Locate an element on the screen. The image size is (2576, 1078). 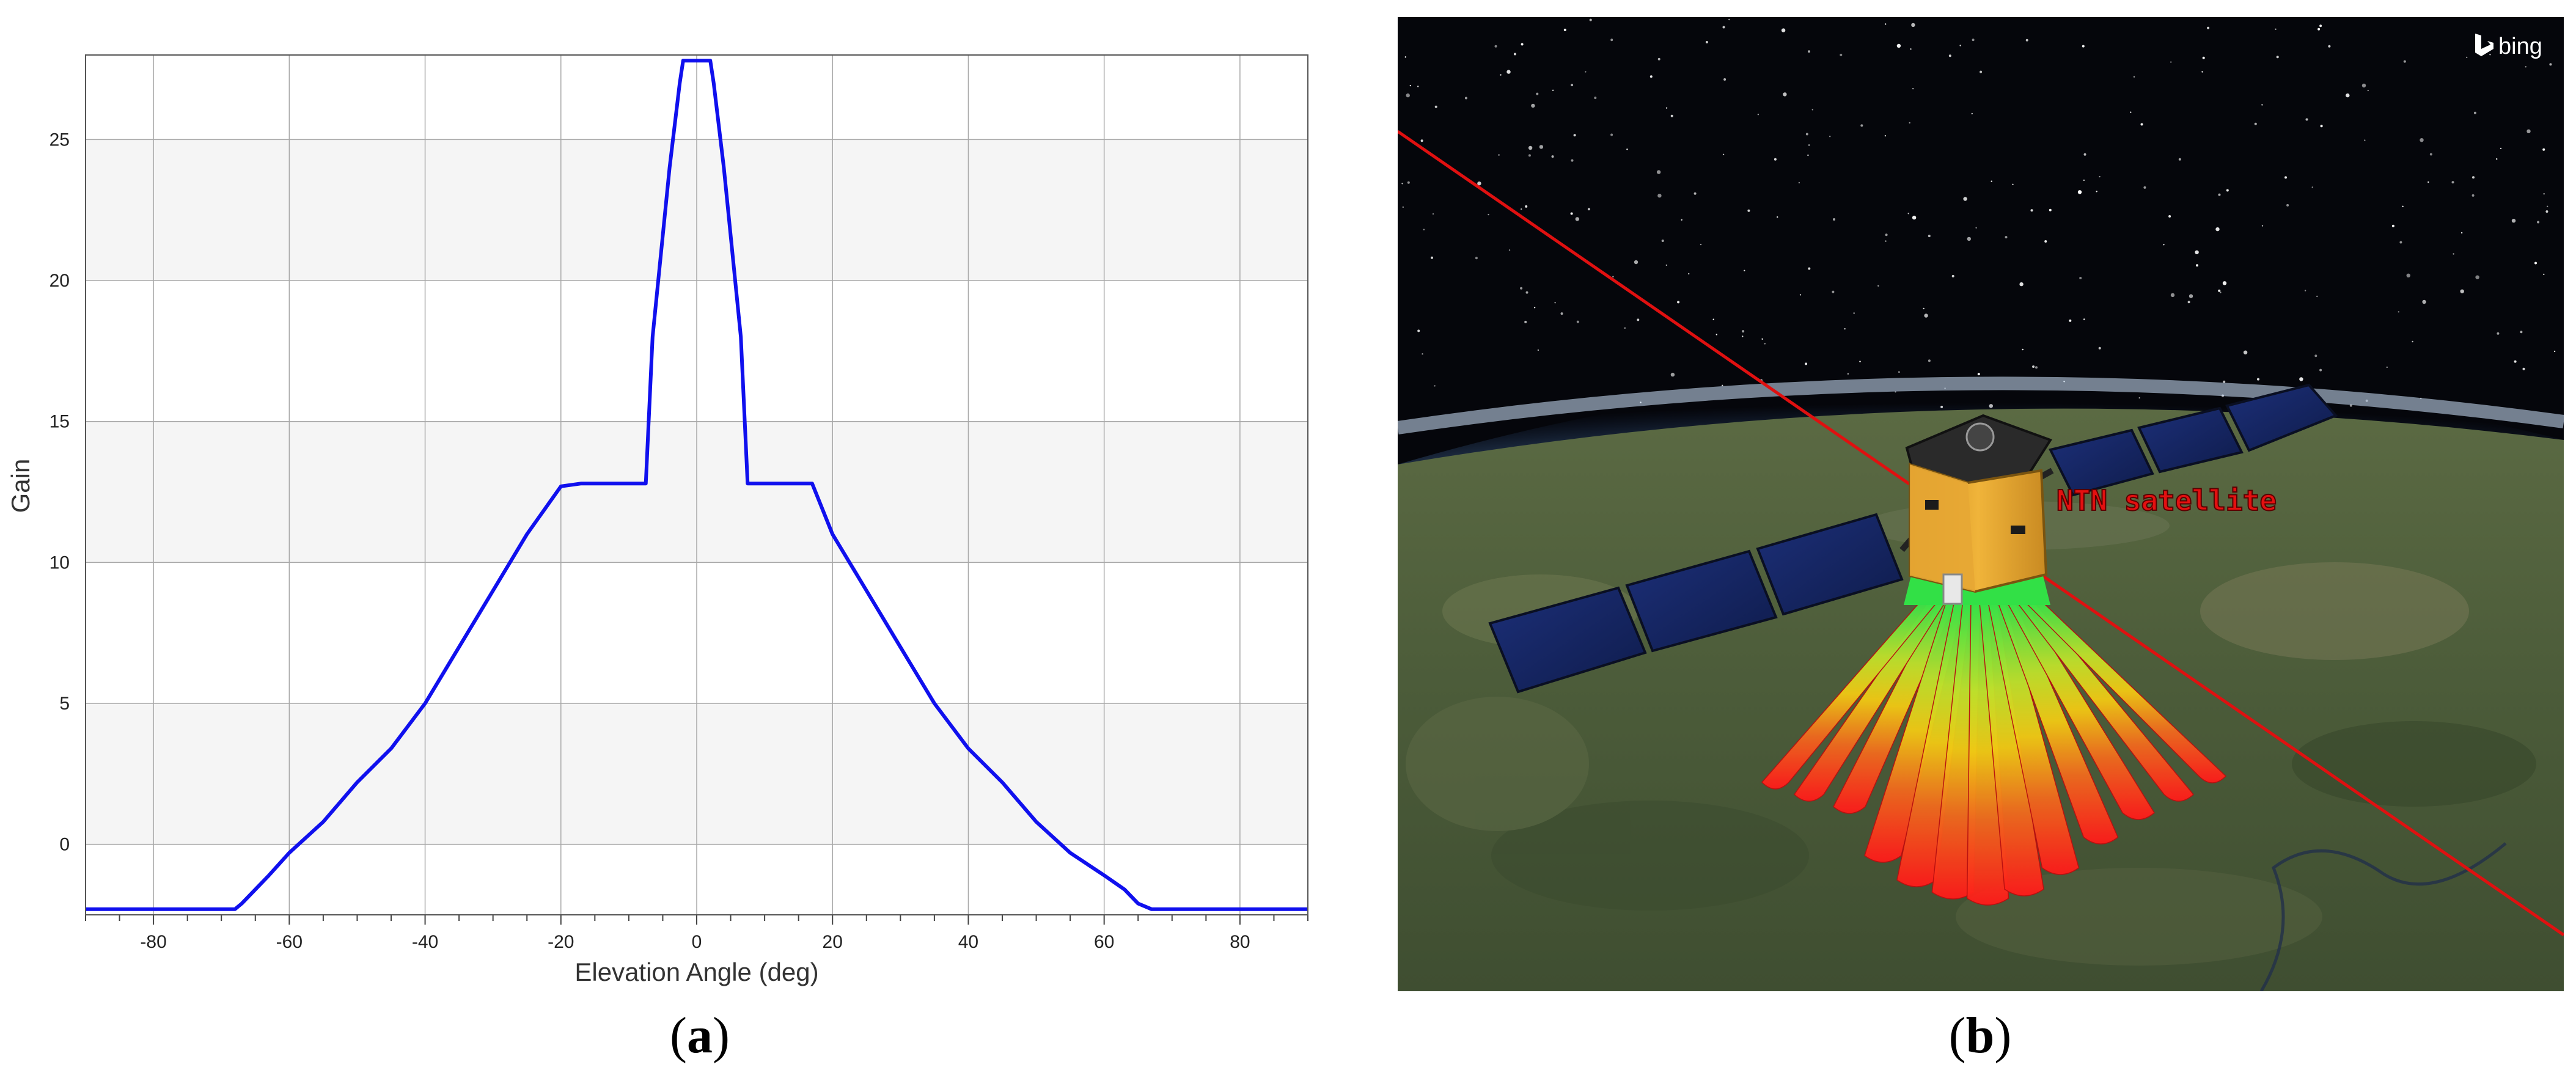
x-tick-label: 60 is located at coordinates (1104, 942).